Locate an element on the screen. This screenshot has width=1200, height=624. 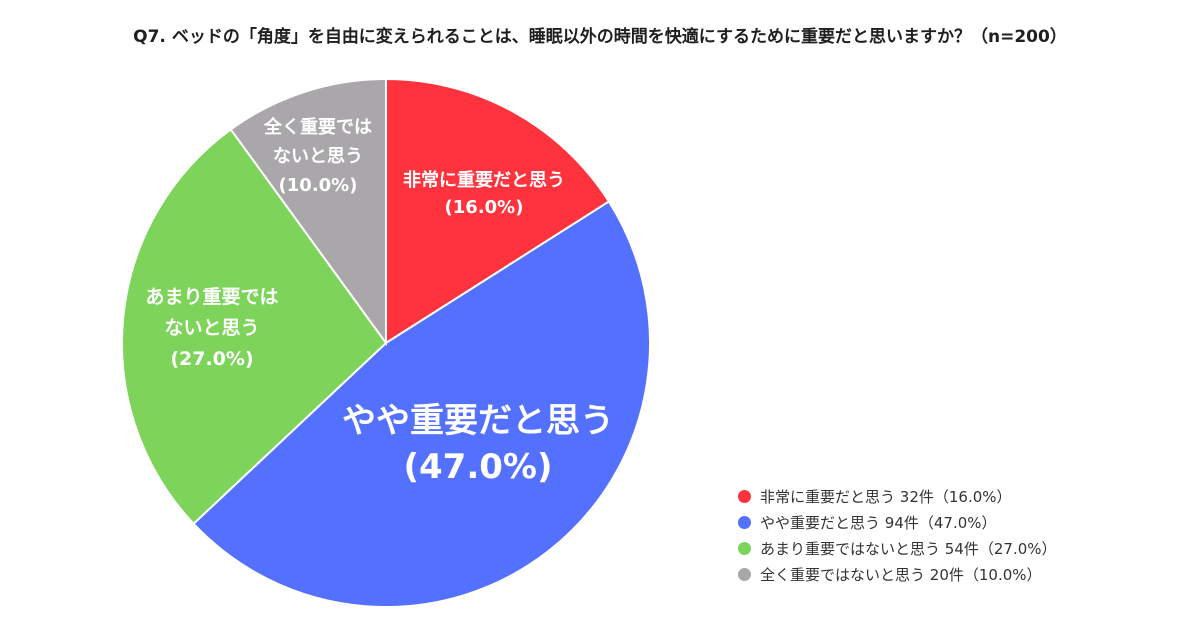
legend-percent: （47.0%） is located at coordinates (957, 522).